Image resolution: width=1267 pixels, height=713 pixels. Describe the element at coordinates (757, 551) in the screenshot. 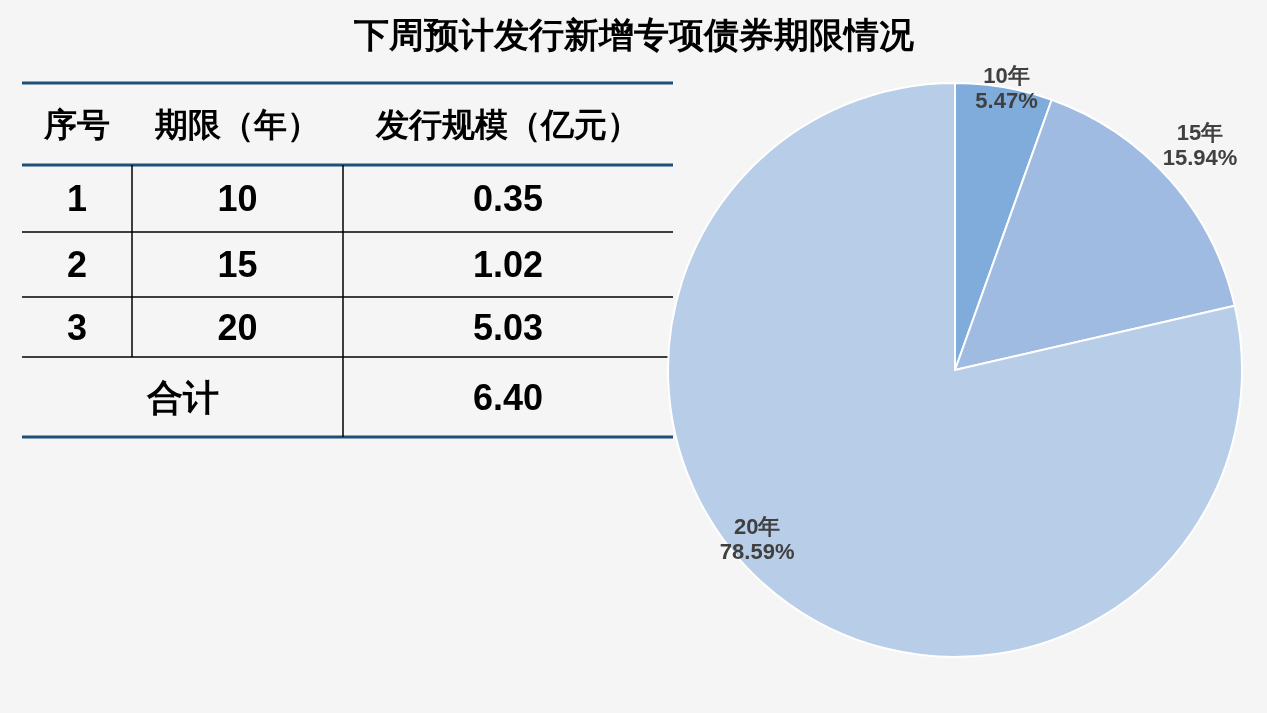

I see `data-label: 78.59%` at that location.